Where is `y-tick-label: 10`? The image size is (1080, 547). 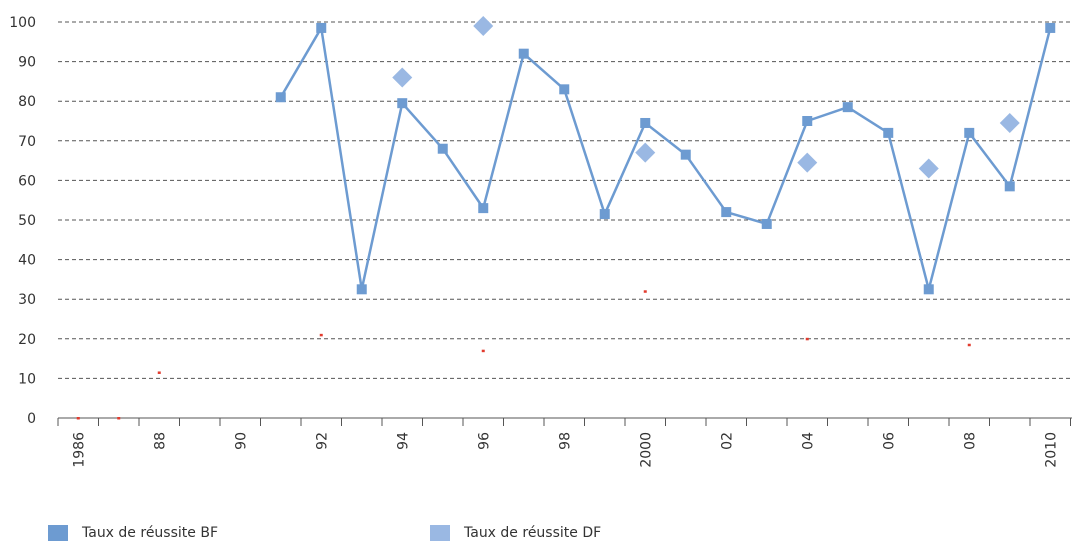 y-tick-label: 10 is located at coordinates (27, 379).